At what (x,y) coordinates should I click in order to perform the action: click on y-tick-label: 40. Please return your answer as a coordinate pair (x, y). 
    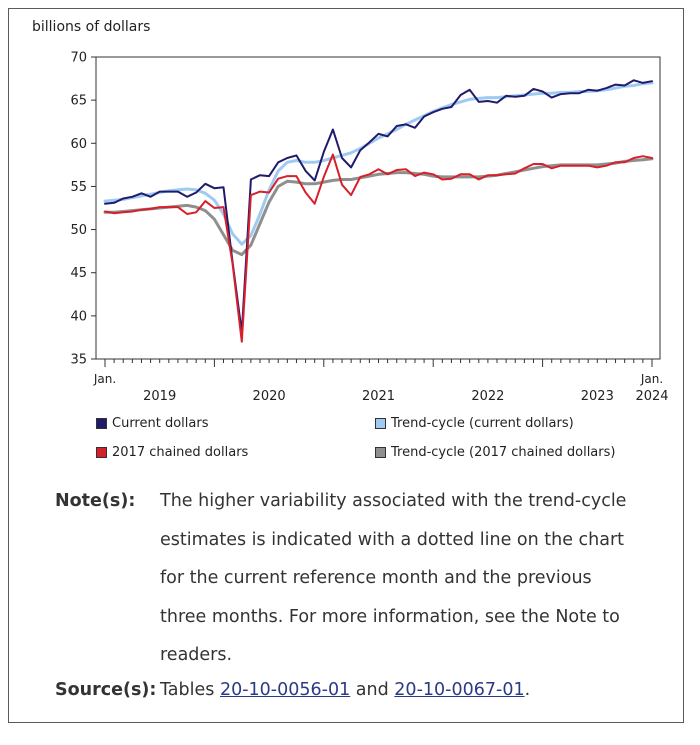
    Looking at the image, I should click on (78, 316).